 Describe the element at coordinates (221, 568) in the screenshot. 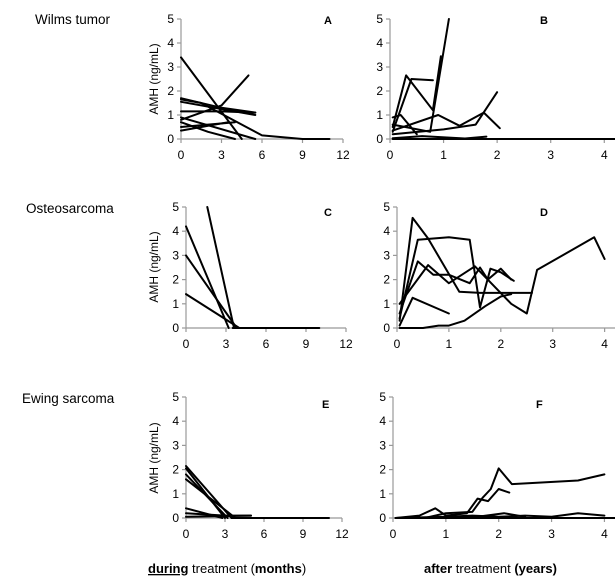

I see `x-axis-label-during-text: treatment (` at that location.